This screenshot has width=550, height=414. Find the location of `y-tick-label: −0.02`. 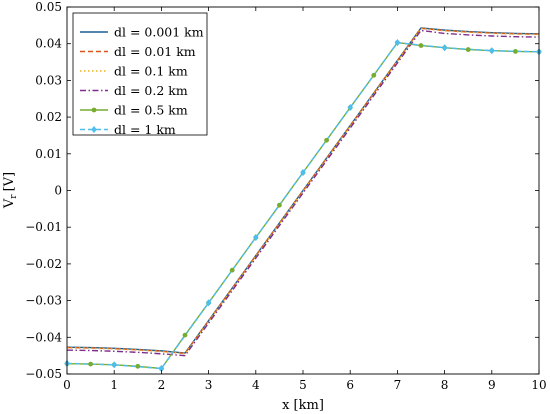

y-tick-label: −0.02 is located at coordinates (43, 264).